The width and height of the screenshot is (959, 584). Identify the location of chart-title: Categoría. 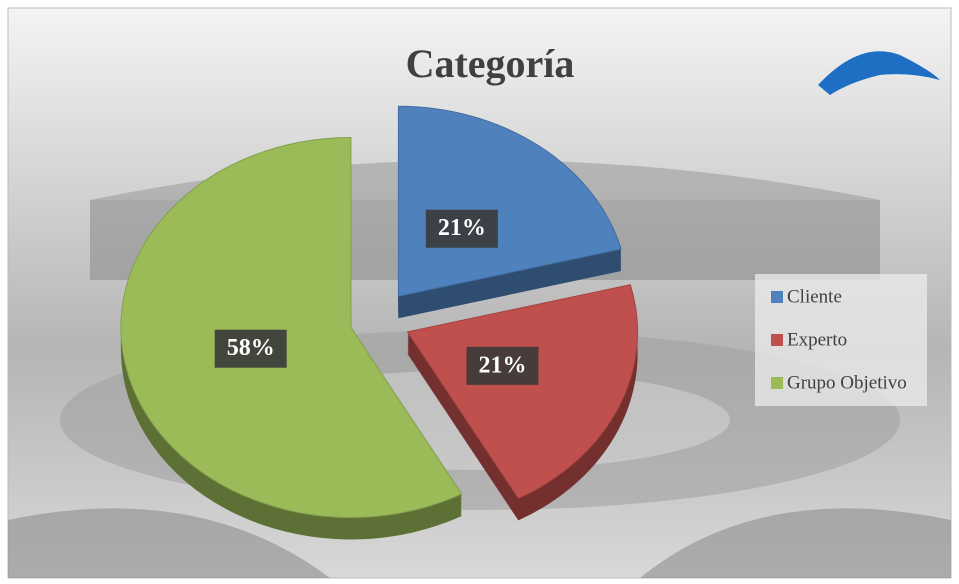
(490, 63).